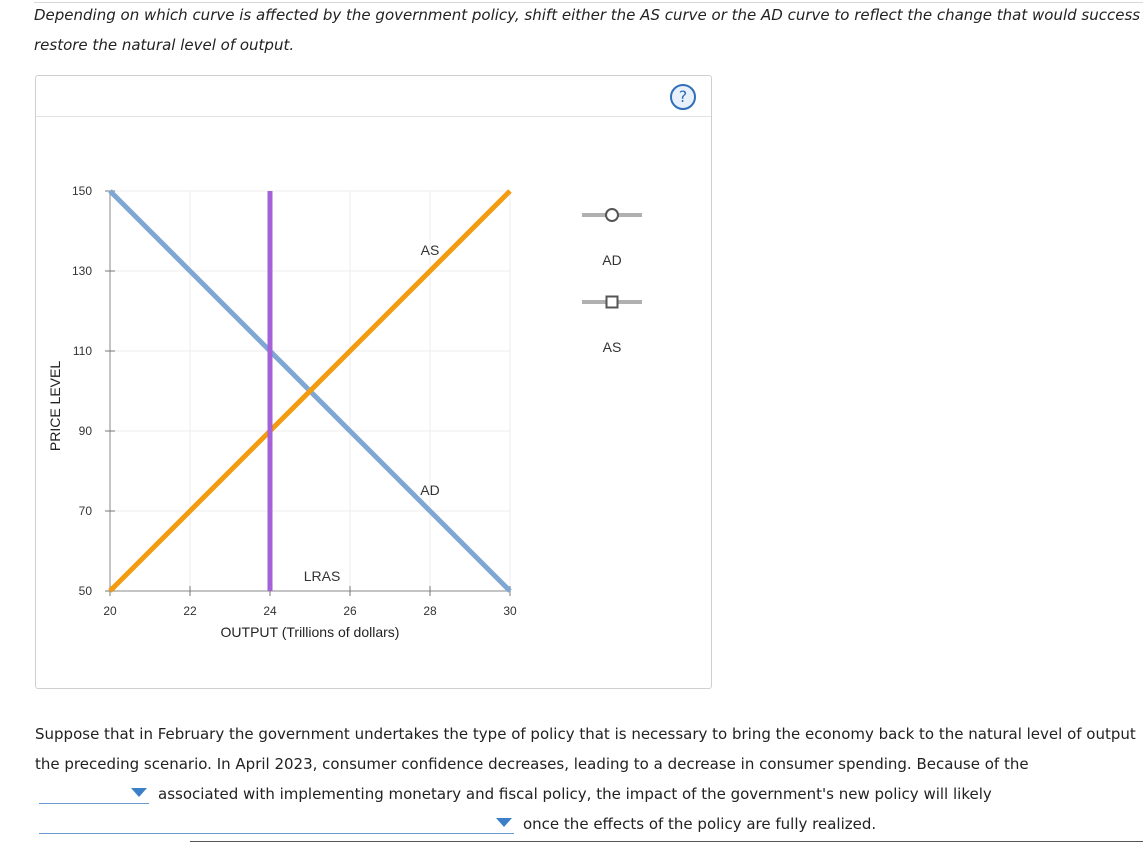 This screenshot has width=1143, height=844. I want to click on x-ticks: 20 22 24 26 28 30, so click(310, 602).